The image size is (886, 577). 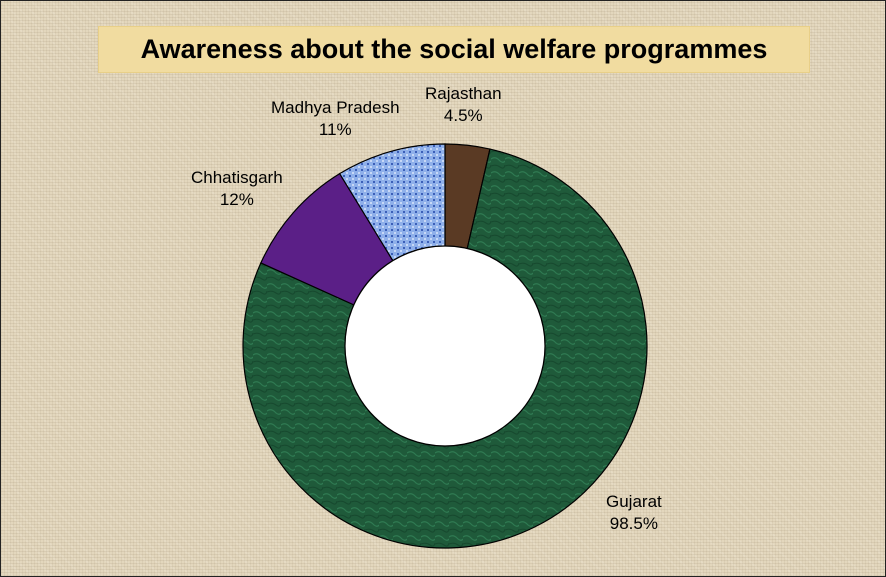 I want to click on label-madhya-pradesh-name: Madhya Pradesh, so click(x=335, y=107).